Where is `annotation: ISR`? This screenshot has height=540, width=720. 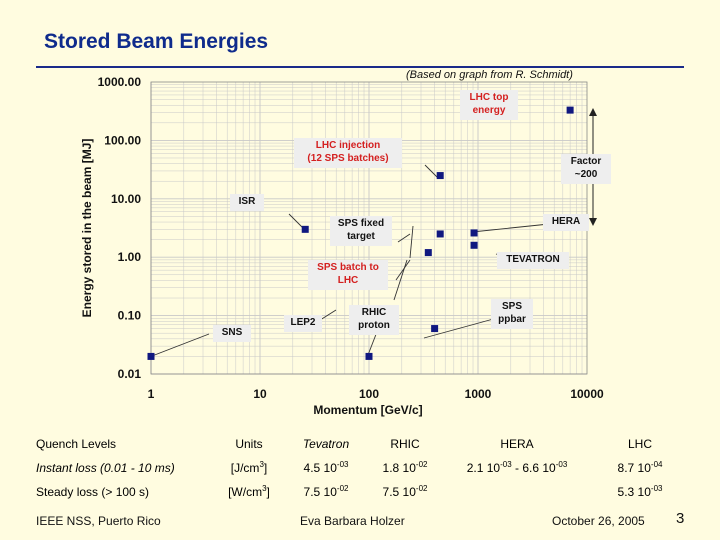
annotation: ISR is located at coordinates (247, 202).